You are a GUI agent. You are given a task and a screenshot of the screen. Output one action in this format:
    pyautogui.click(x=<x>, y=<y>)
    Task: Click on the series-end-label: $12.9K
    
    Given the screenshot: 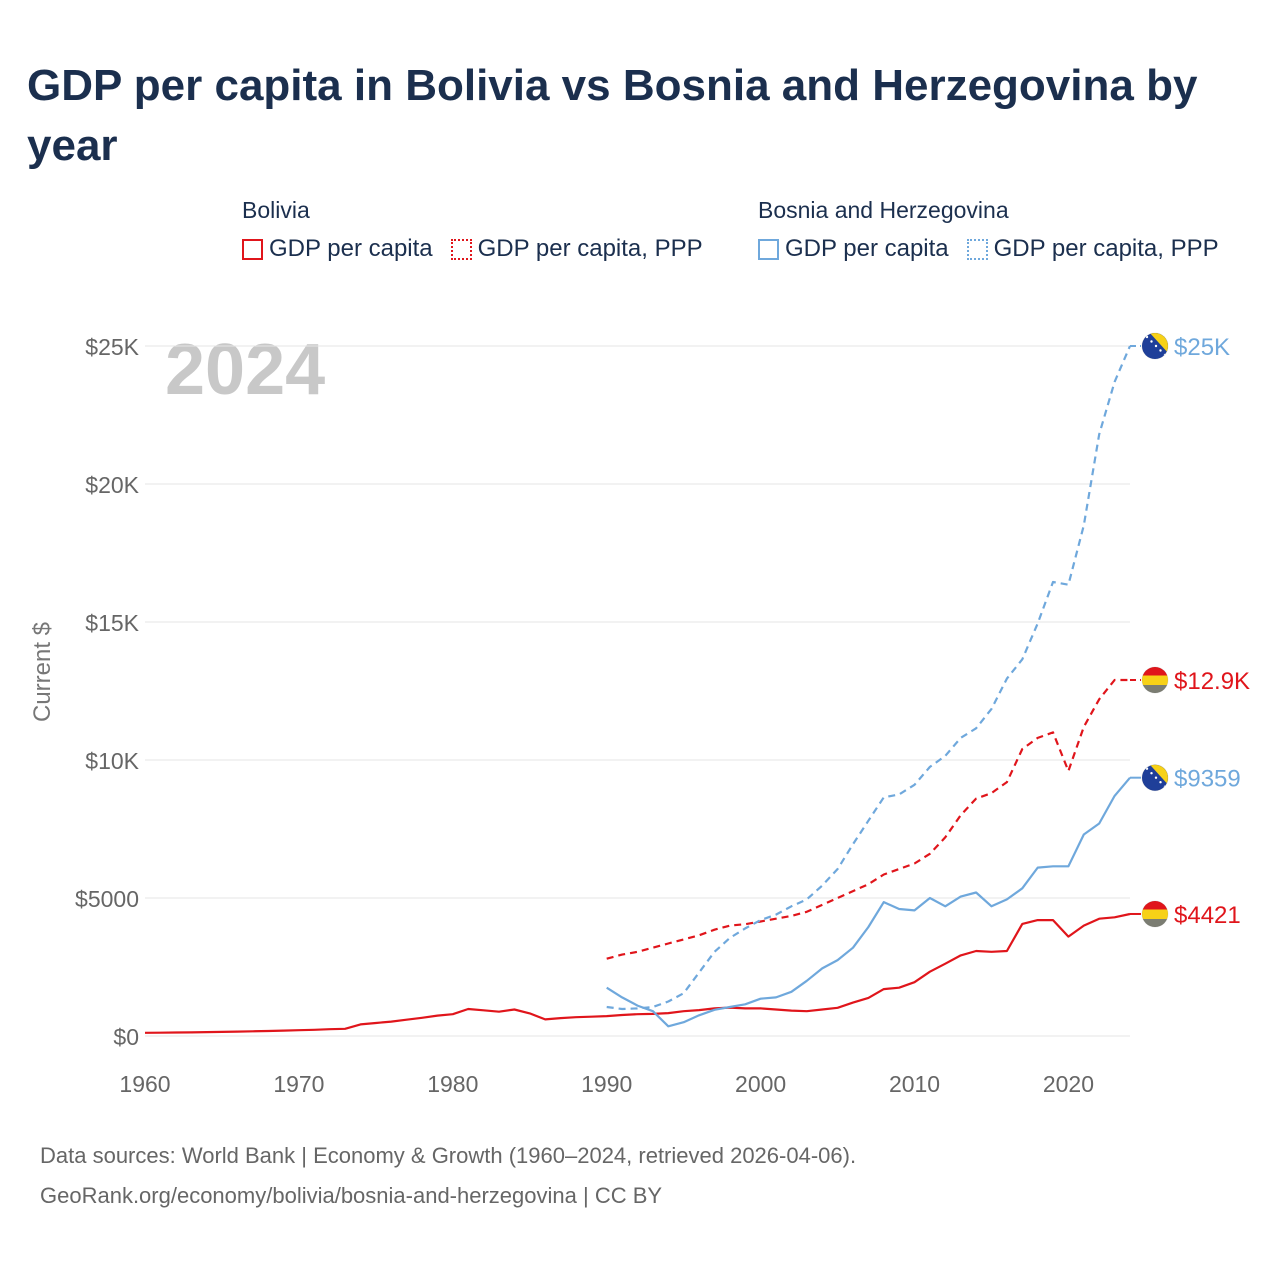 What is the action you would take?
    pyautogui.click(x=1212, y=681)
    